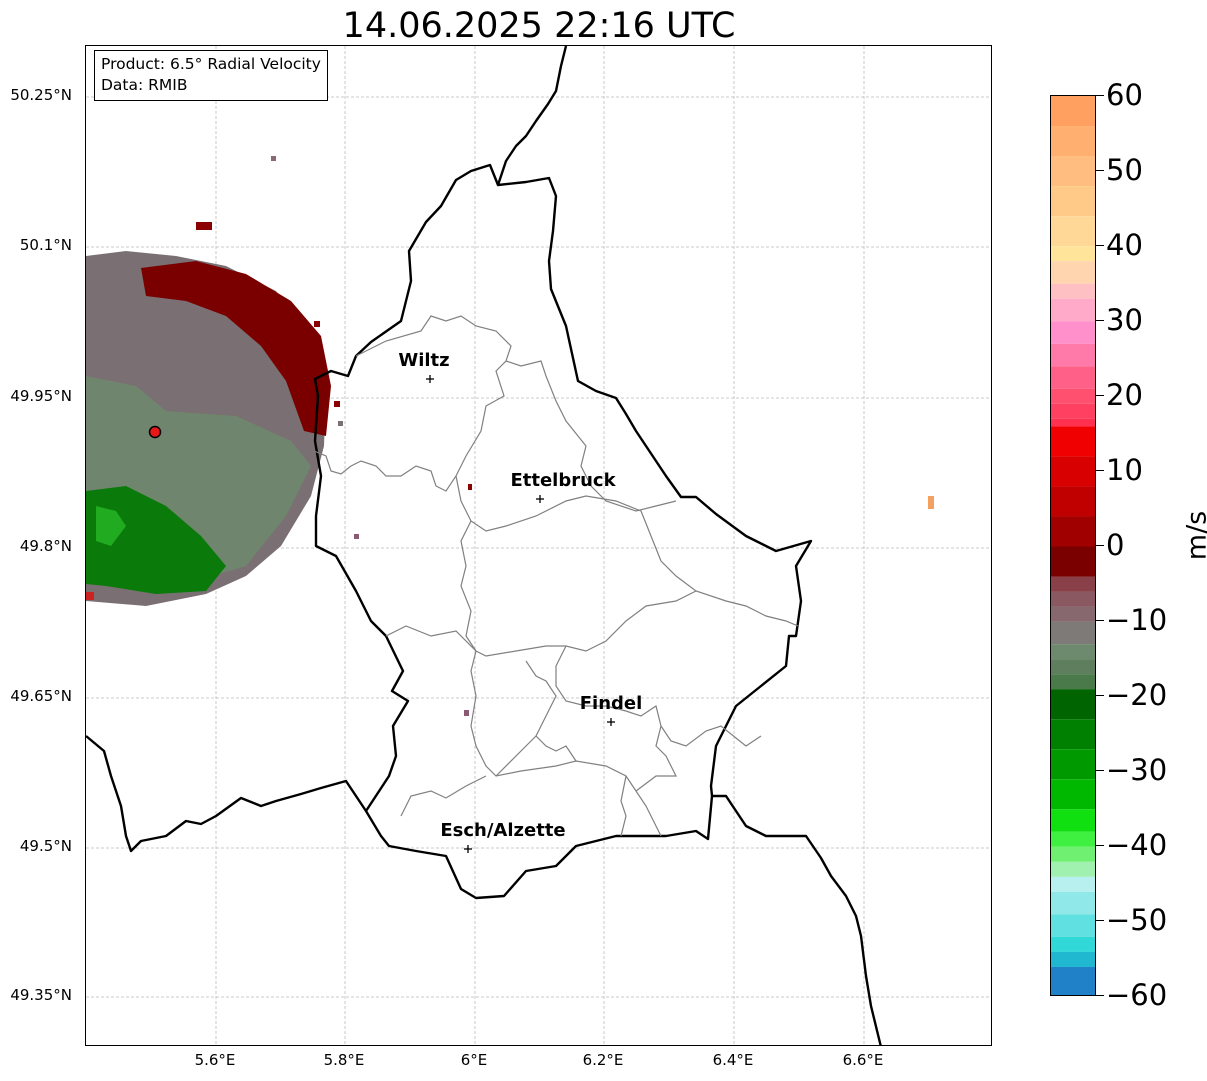  I want to click on product-info-box: Product: 6.5° Radial Velocity Data: RMIB, so click(211, 75).